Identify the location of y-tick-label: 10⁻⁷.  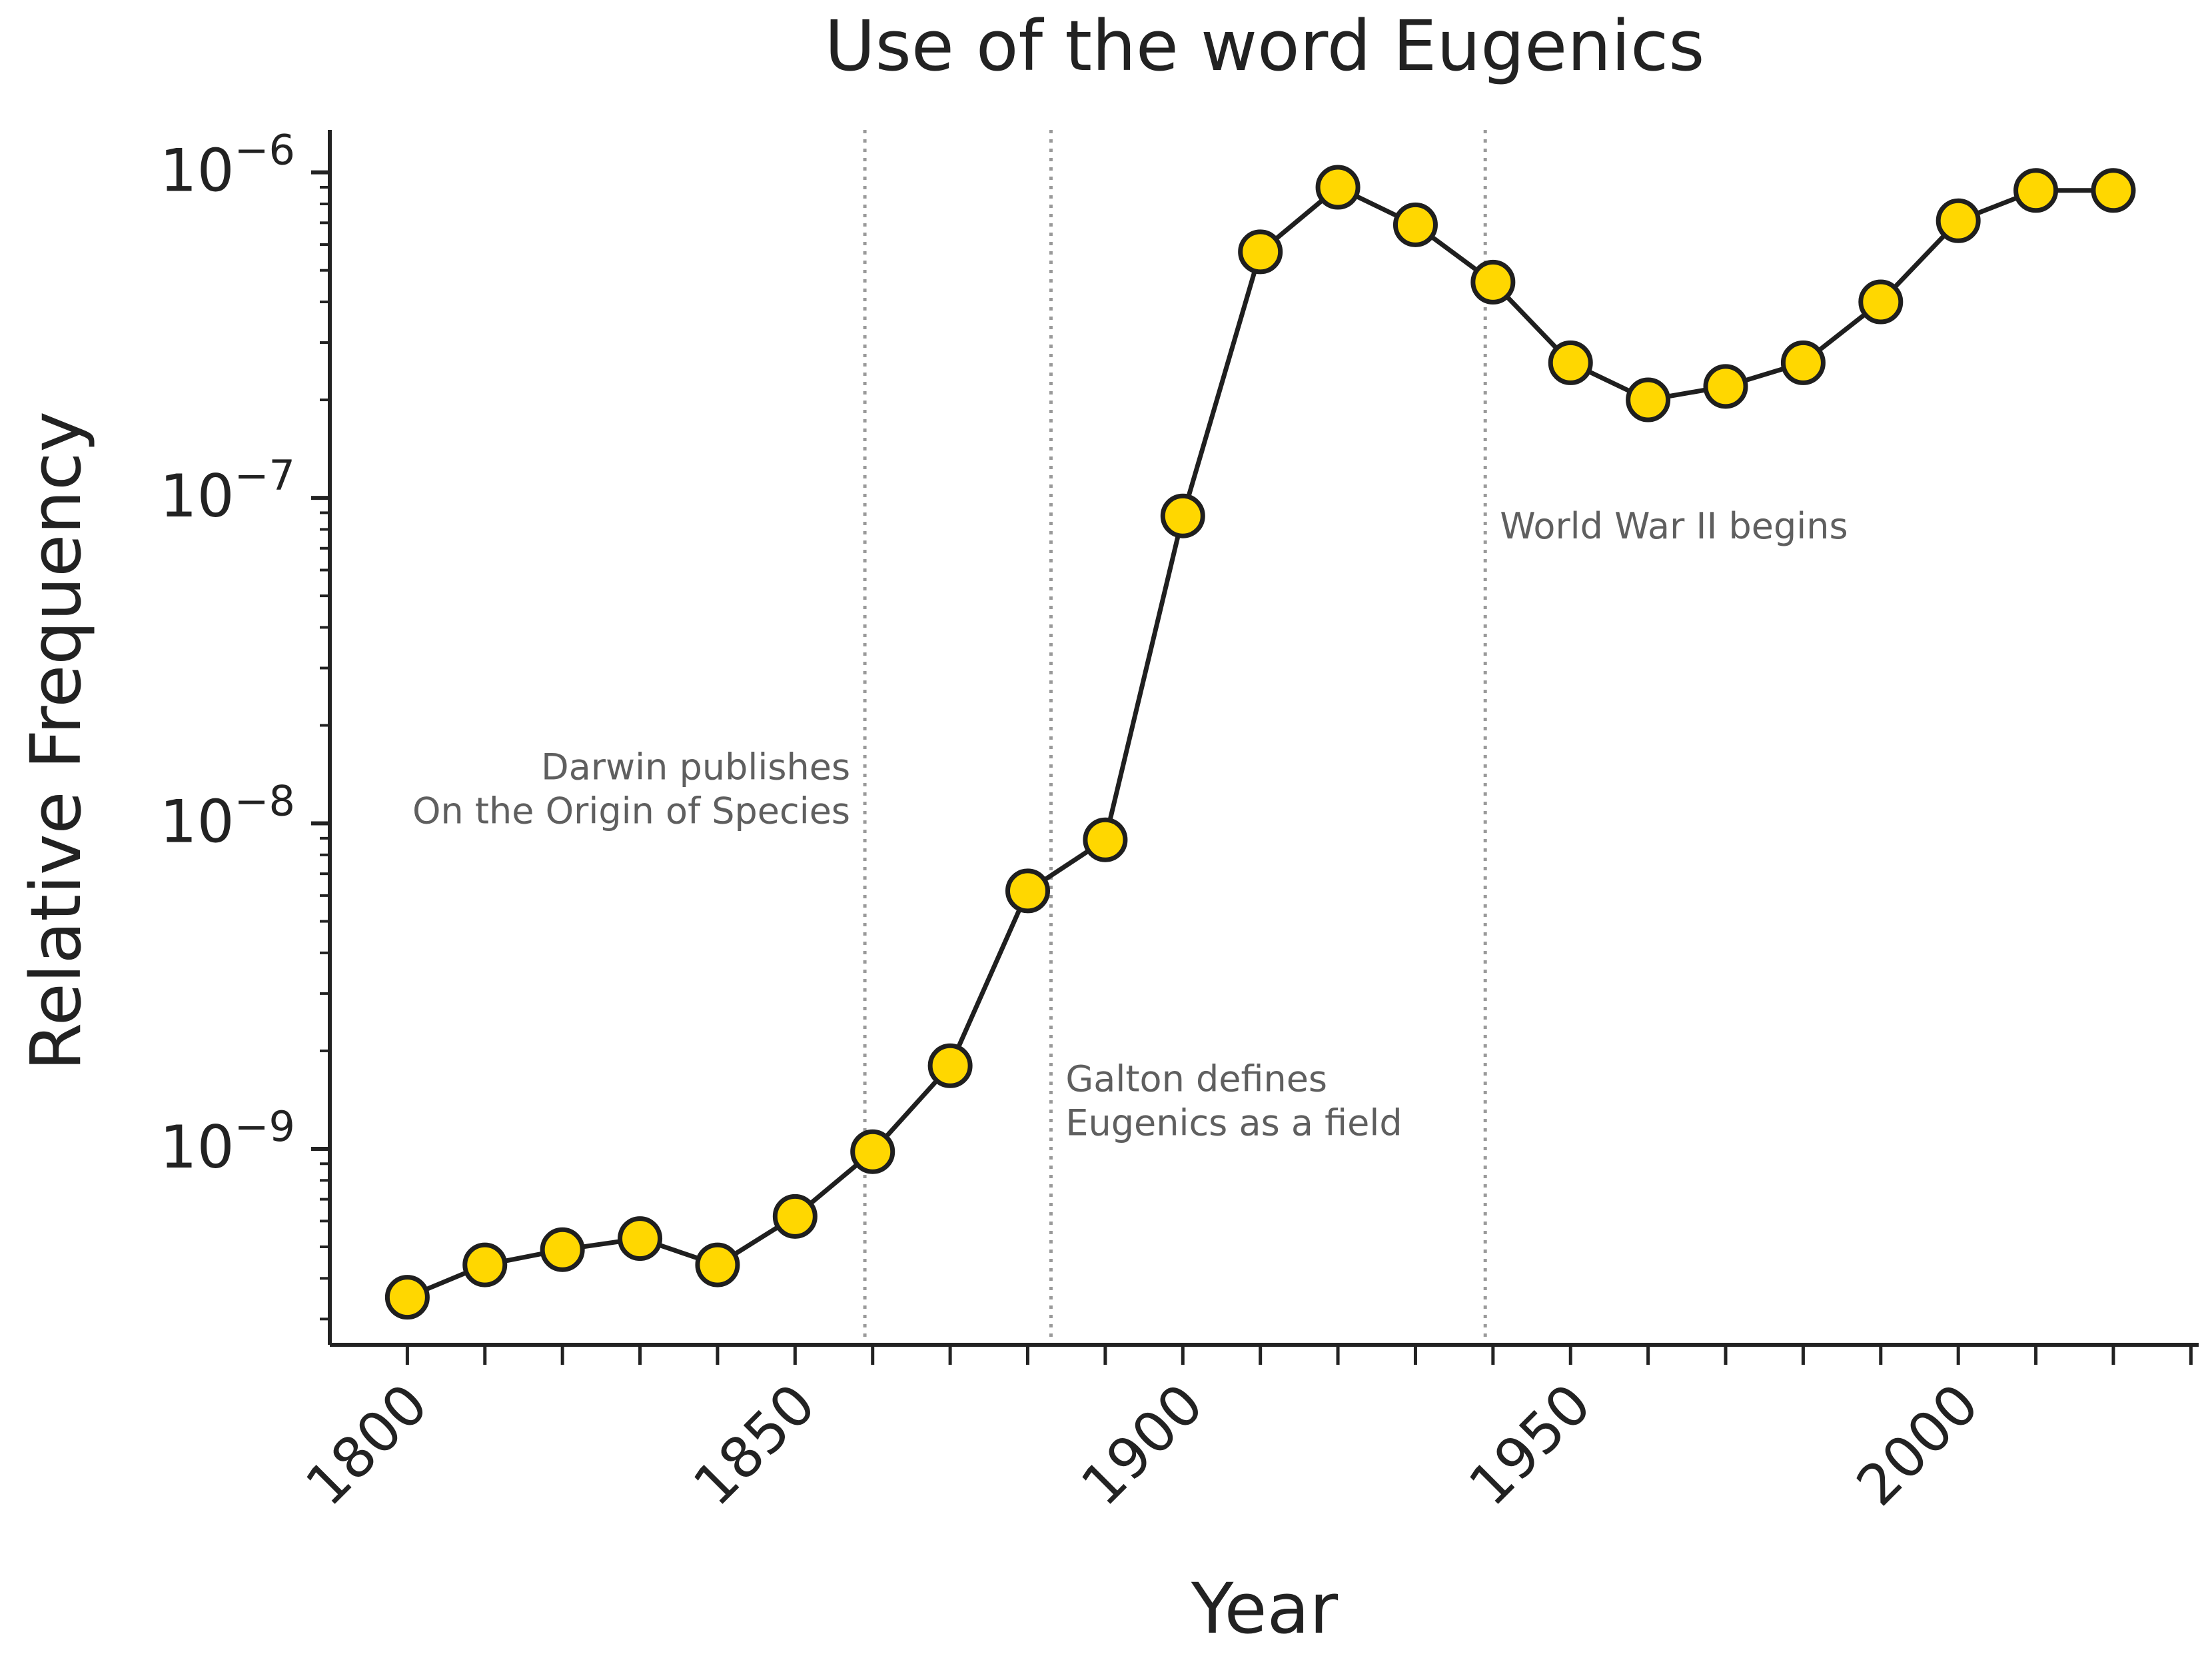
(227, 491).